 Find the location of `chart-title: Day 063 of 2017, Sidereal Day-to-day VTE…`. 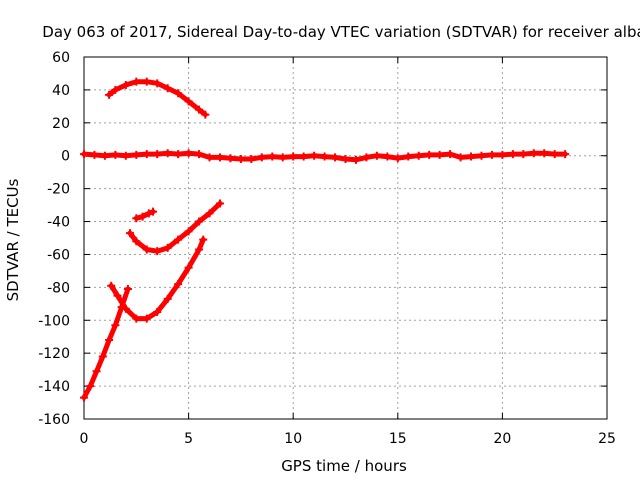

chart-title: Day 063 of 2017, Sidereal Day-to-day VTE… is located at coordinates (341, 32).